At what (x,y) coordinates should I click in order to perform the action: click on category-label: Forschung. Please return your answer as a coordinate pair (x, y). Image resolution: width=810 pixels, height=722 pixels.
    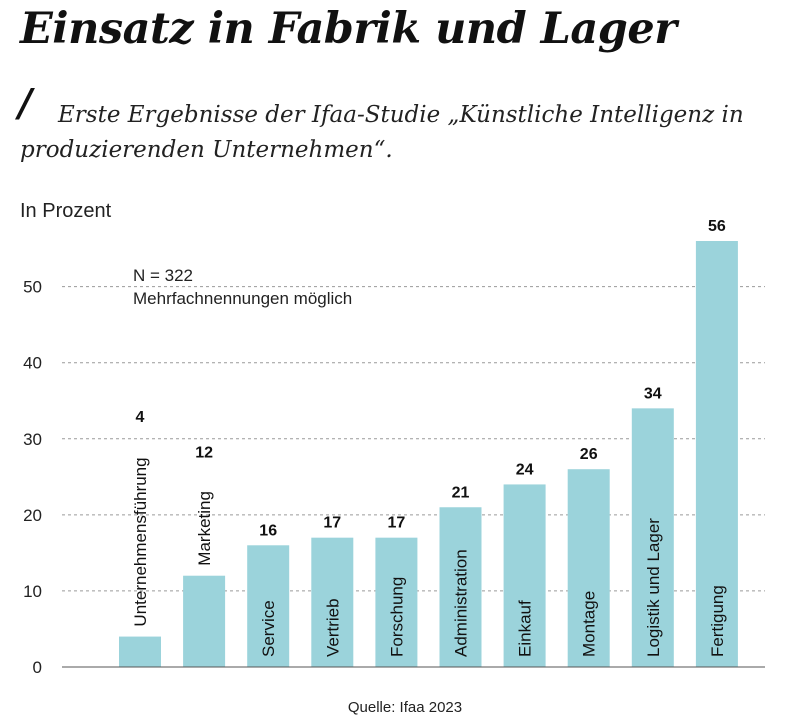
    Looking at the image, I should click on (396, 617).